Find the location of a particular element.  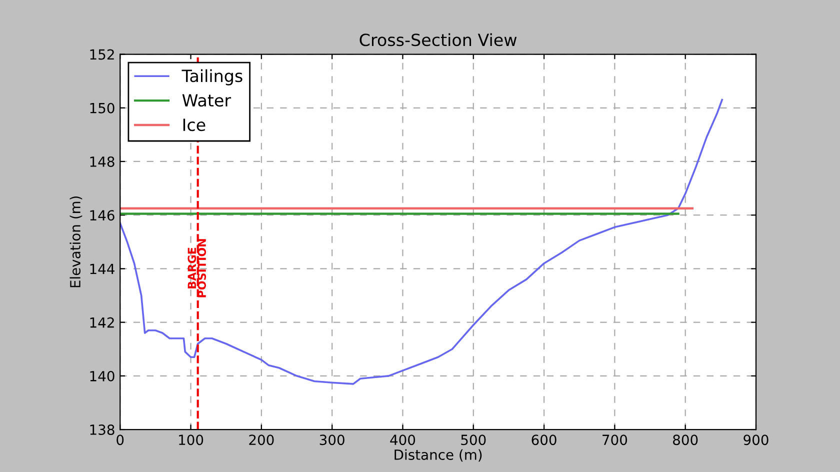

y-tick-label: 142 is located at coordinates (102, 322).